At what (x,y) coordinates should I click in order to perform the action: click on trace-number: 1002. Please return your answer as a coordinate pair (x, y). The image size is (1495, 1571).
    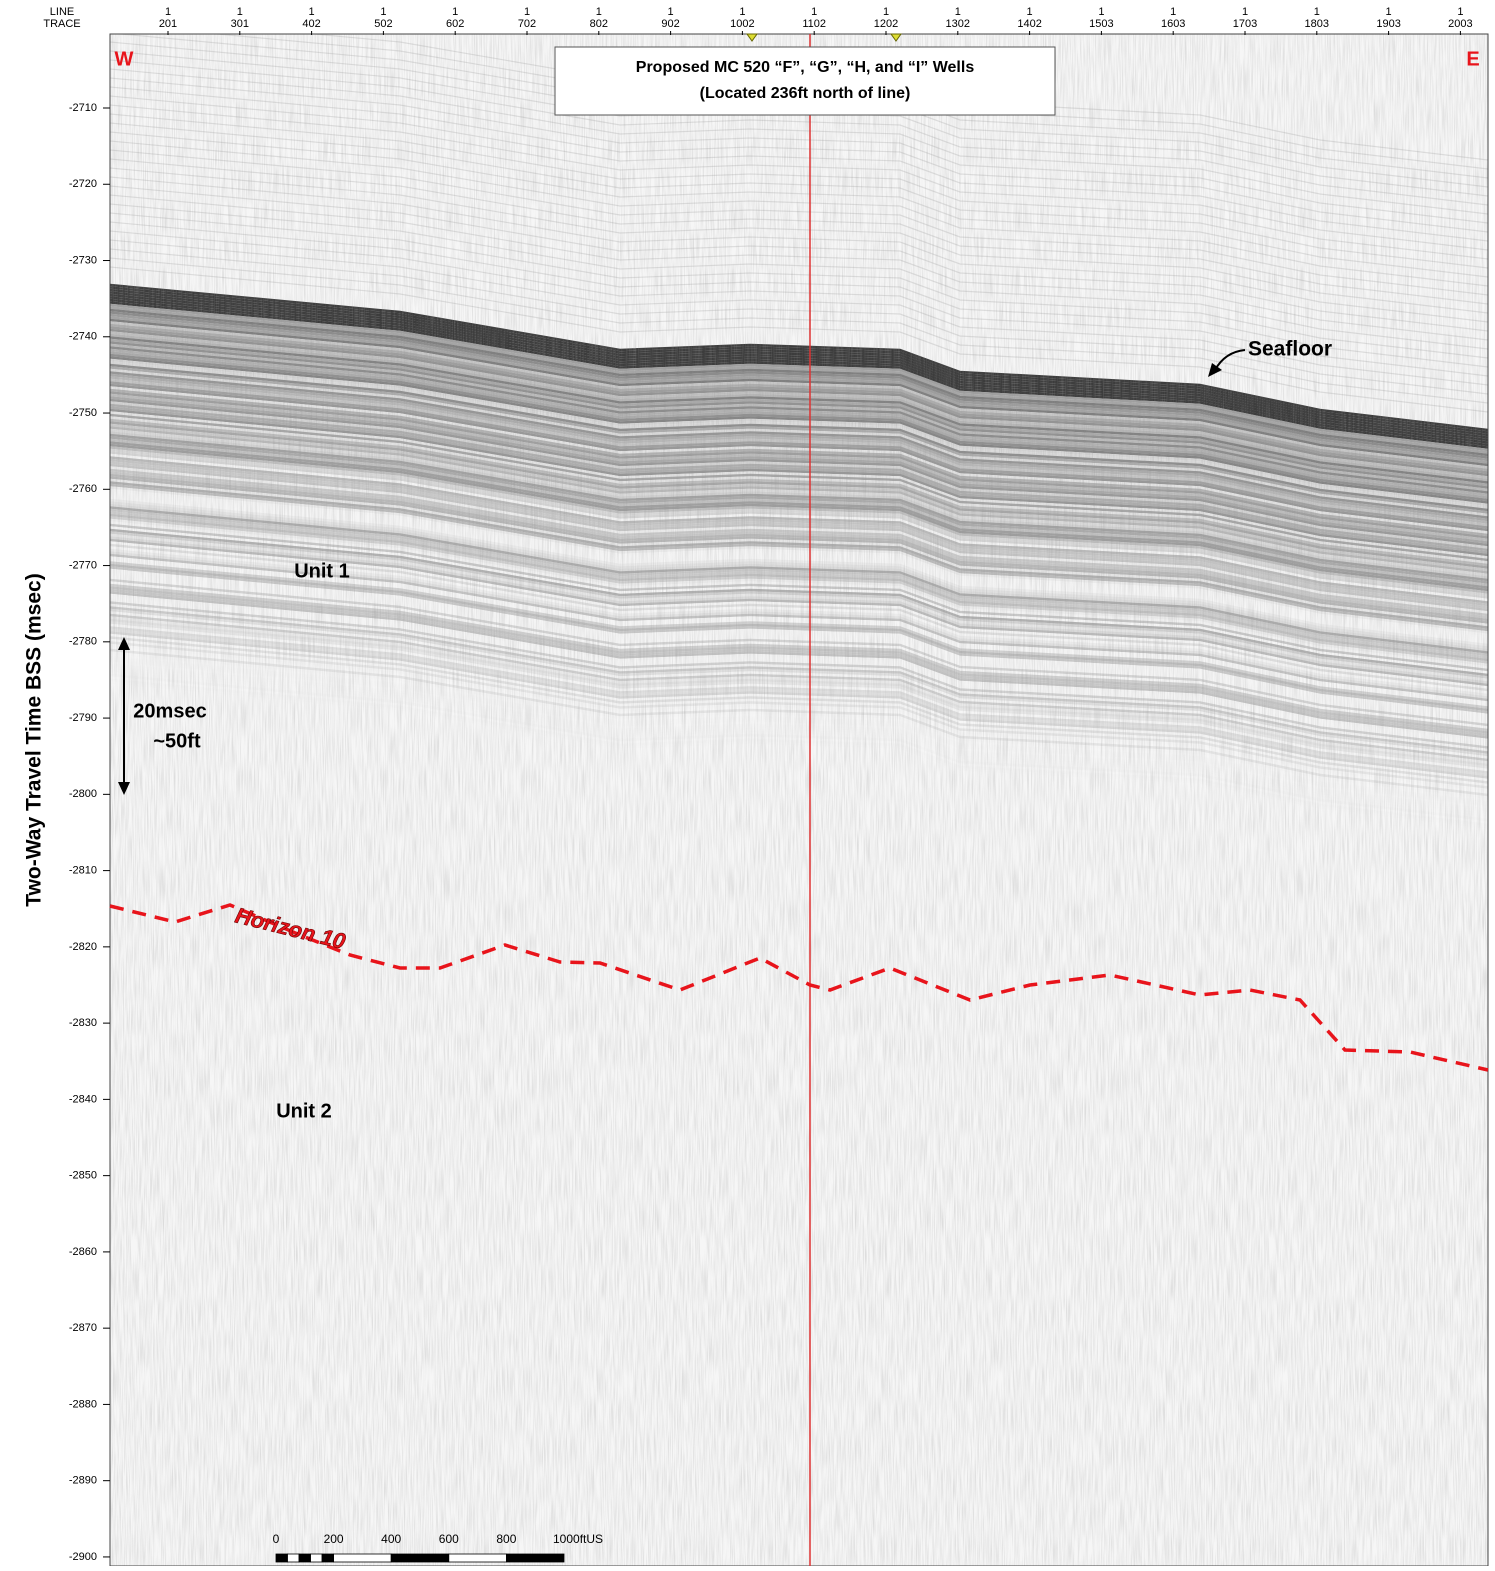
    Looking at the image, I should click on (742, 24).